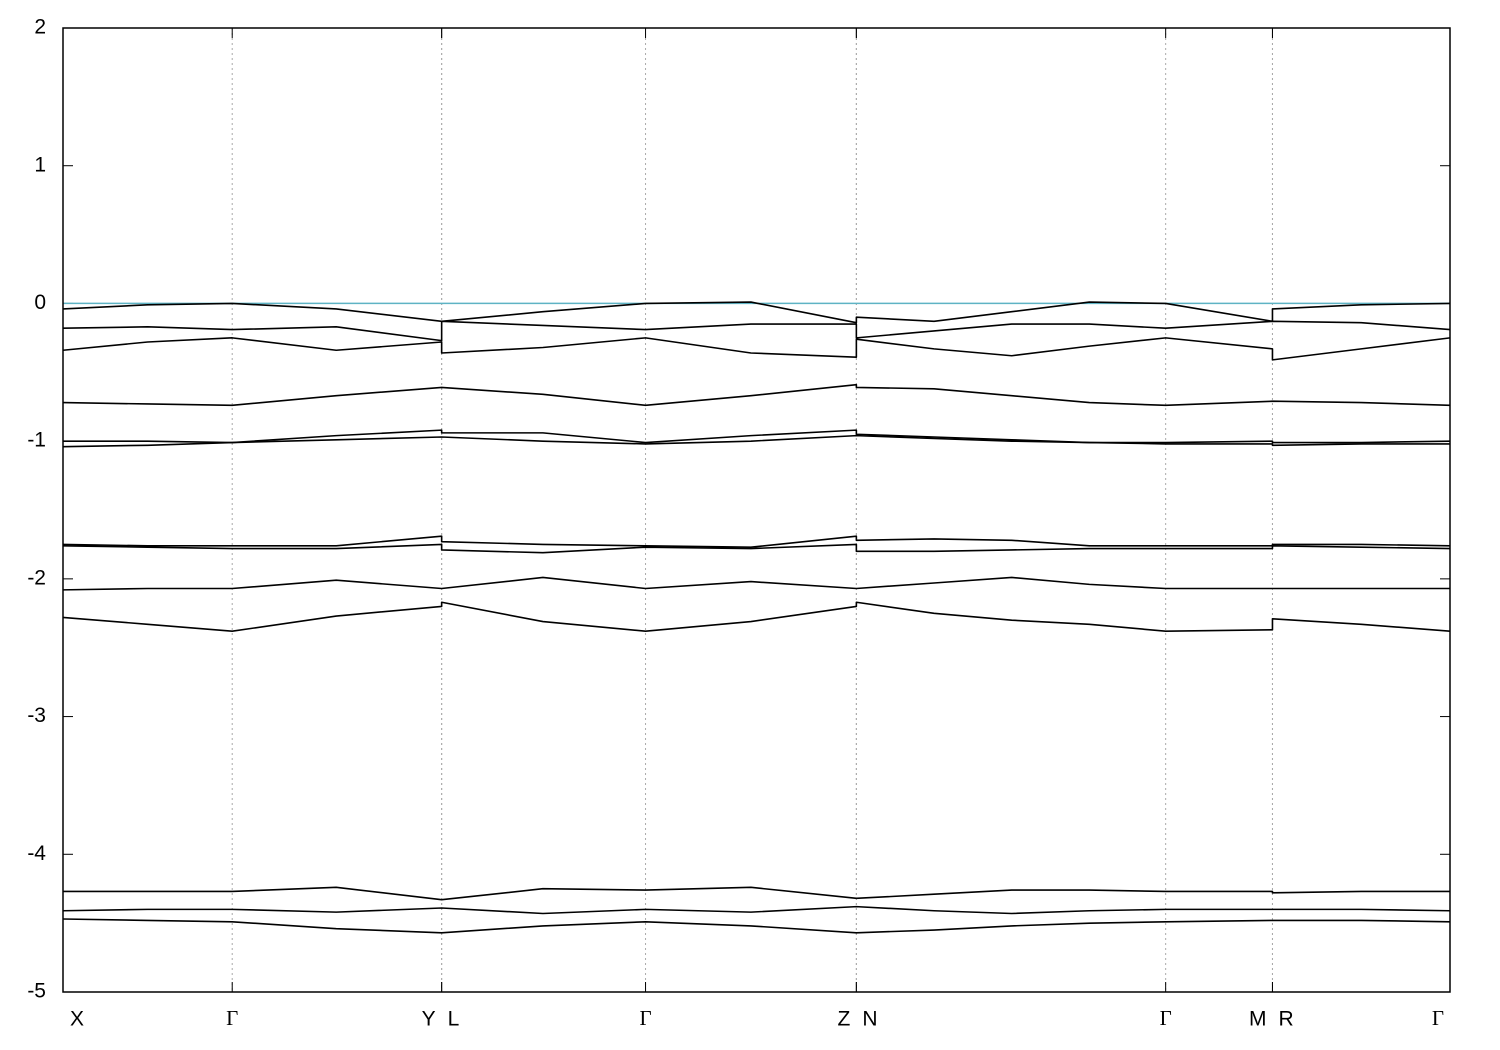 The width and height of the screenshot is (1500, 1050). I want to click on y-tick-label: -1, so click(36, 440).